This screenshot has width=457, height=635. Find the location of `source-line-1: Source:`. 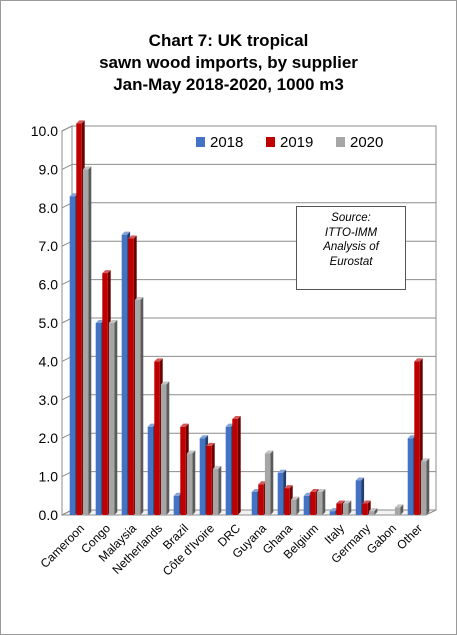

source-line-1: Source: is located at coordinates (351, 218).